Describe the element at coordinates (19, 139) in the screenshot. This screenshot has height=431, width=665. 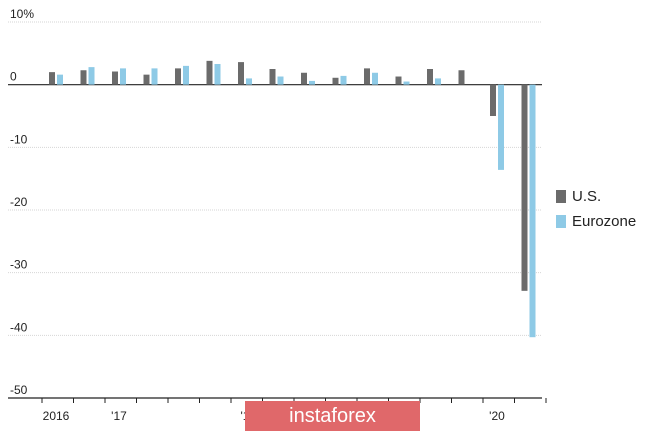
I see `y-tick-label: -10` at that location.